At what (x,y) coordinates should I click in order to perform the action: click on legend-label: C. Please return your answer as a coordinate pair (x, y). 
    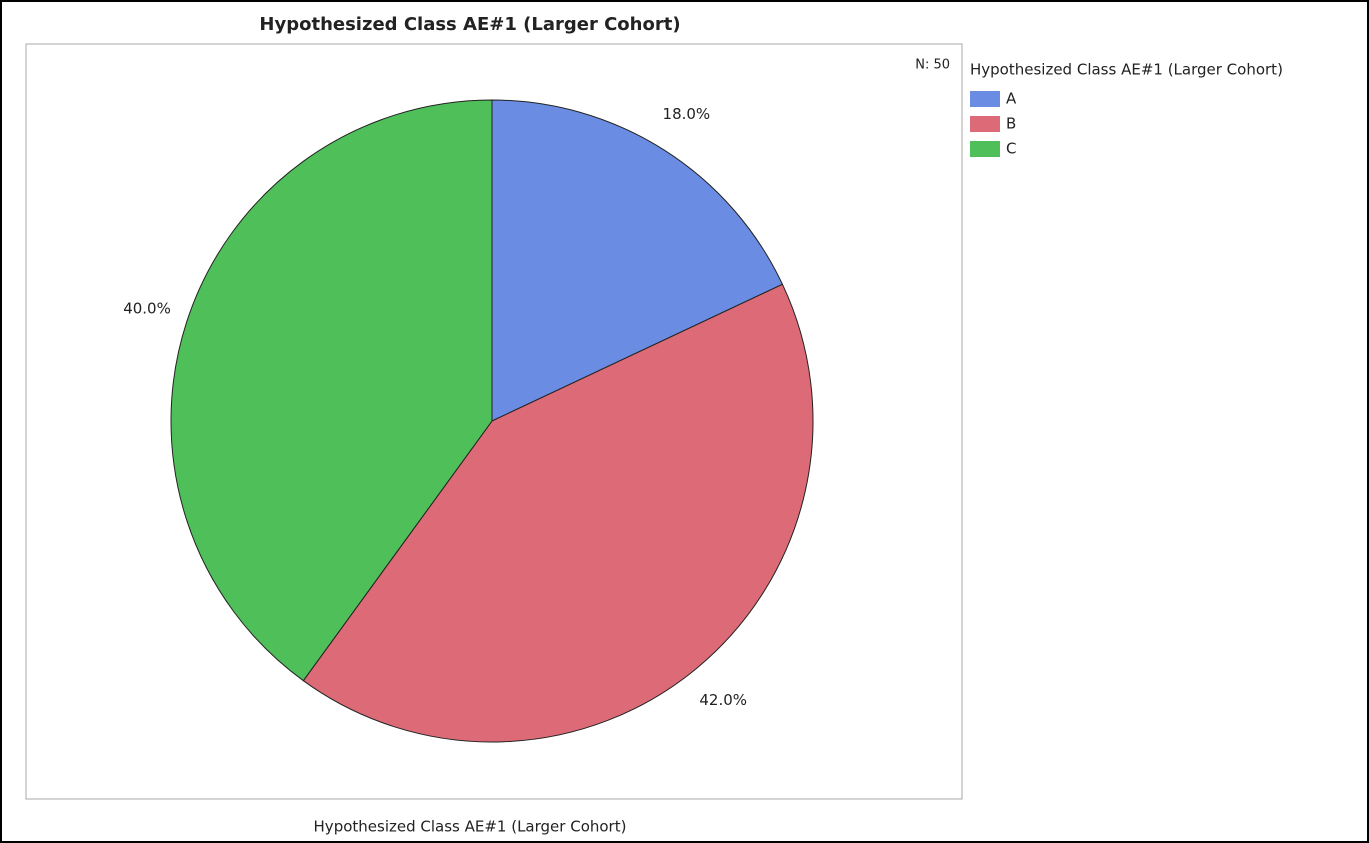
    Looking at the image, I should click on (1011, 149).